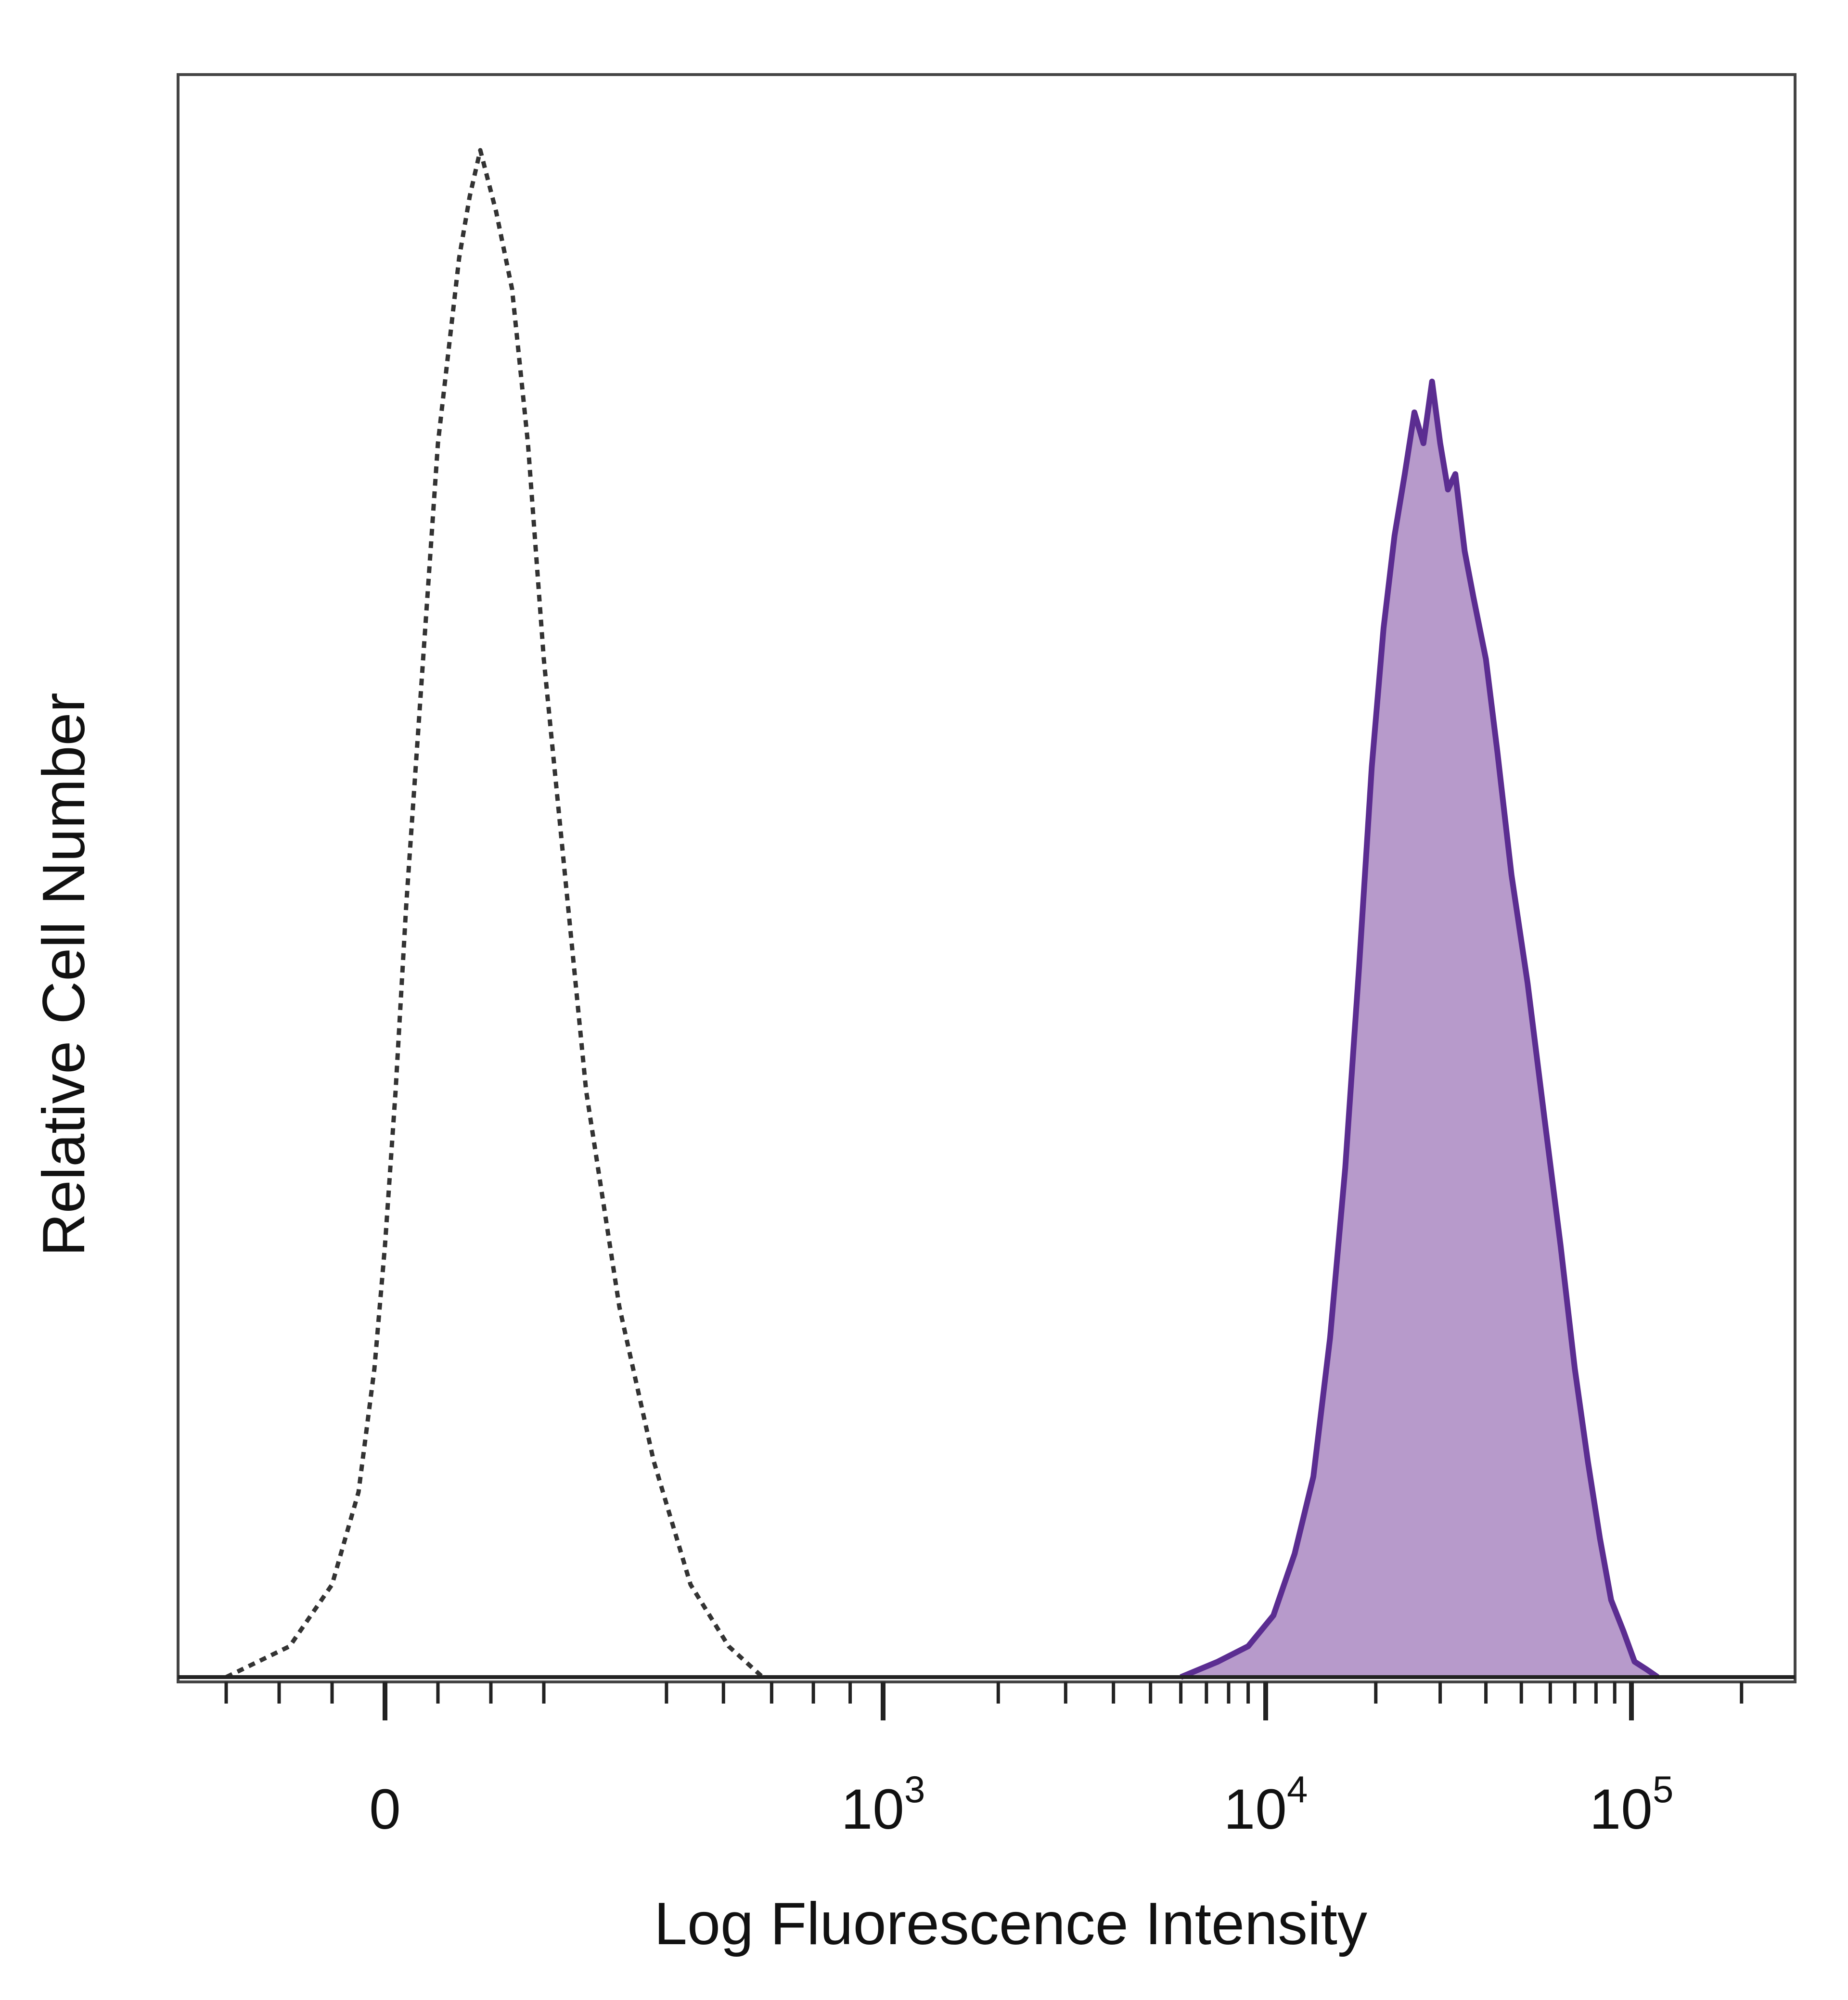  What do you see at coordinates (385, 1809) in the screenshot?
I see `x-tick-label: 0` at bounding box center [385, 1809].